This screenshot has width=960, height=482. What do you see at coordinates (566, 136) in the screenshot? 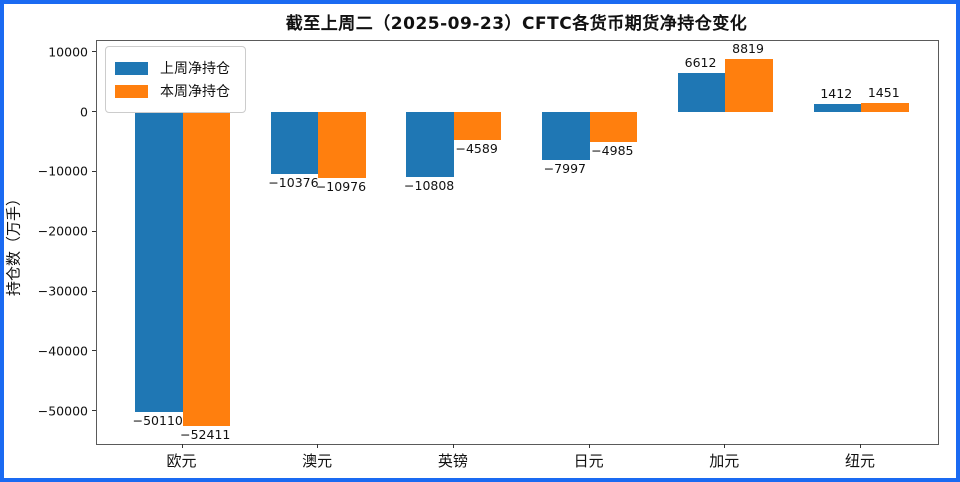
I see `bar-上周净持仓-日元` at bounding box center [566, 136].